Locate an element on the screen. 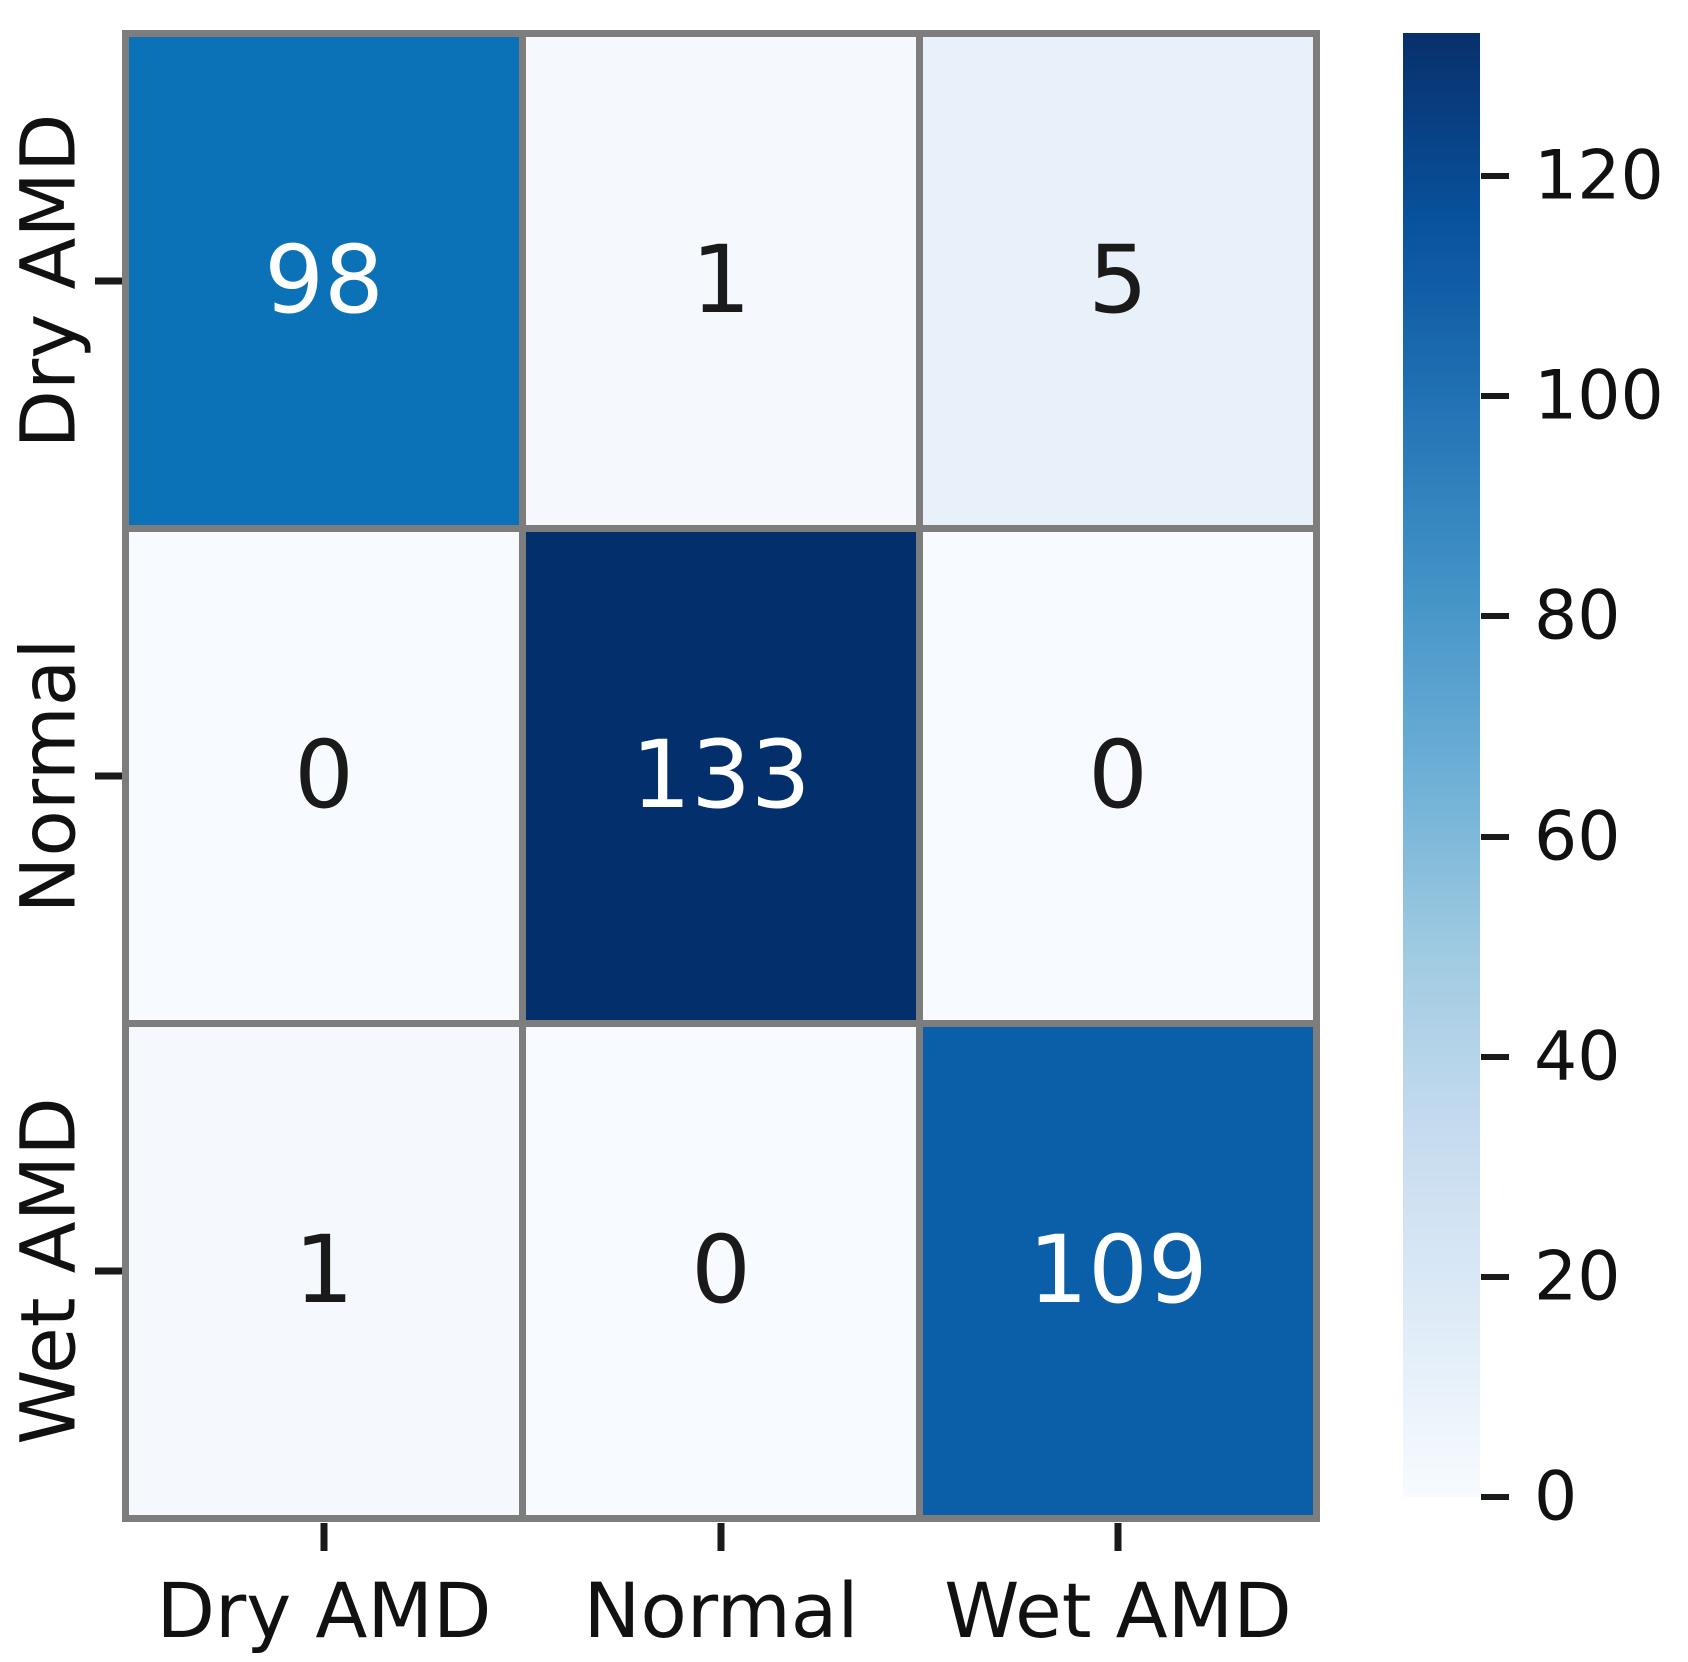 The width and height of the screenshot is (1688, 1662). colorbar-tick-label: 80 is located at coordinates (1577, 616).